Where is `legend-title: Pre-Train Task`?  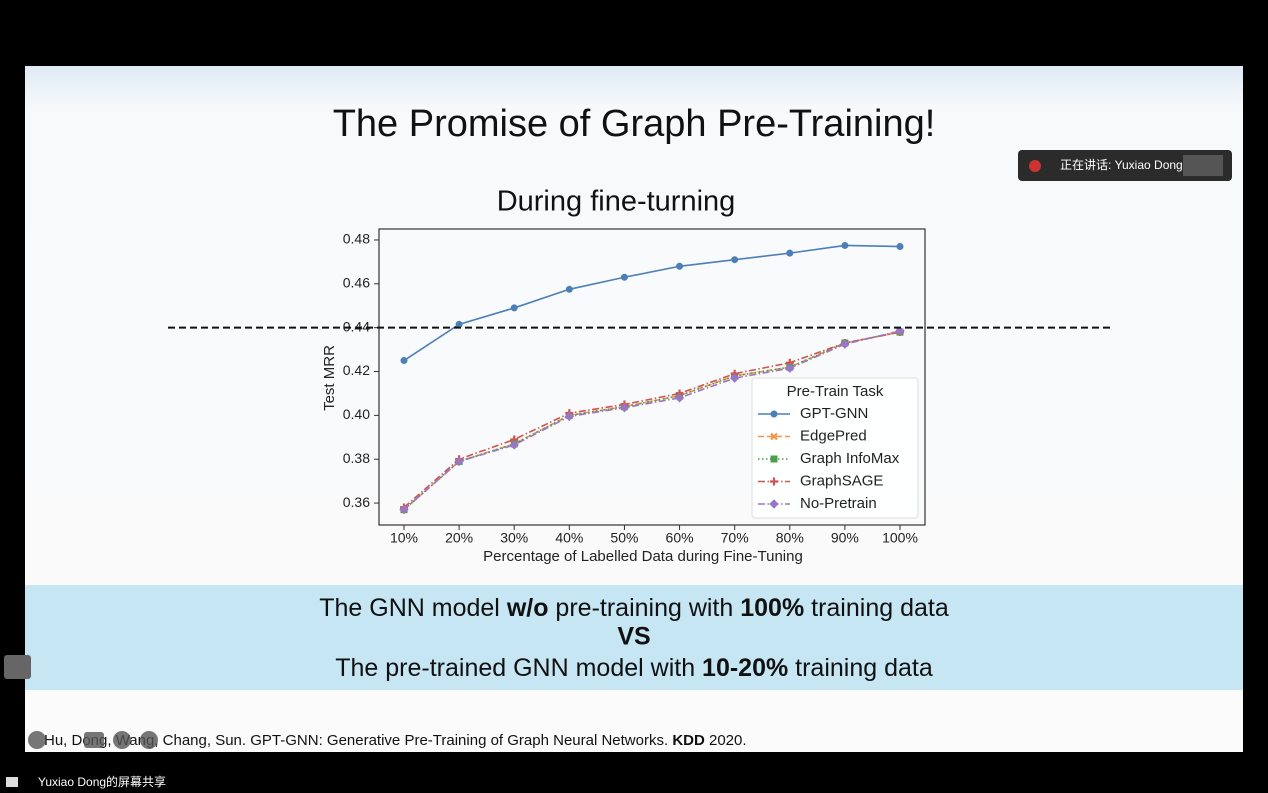
legend-title: Pre-Train Task is located at coordinates (835, 391).